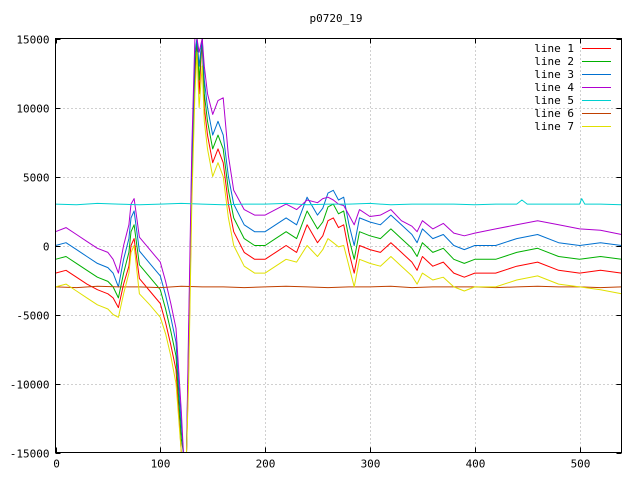 Image resolution: width=640 pixels, height=480 pixels. I want to click on legend-label: line 5, so click(554, 100).